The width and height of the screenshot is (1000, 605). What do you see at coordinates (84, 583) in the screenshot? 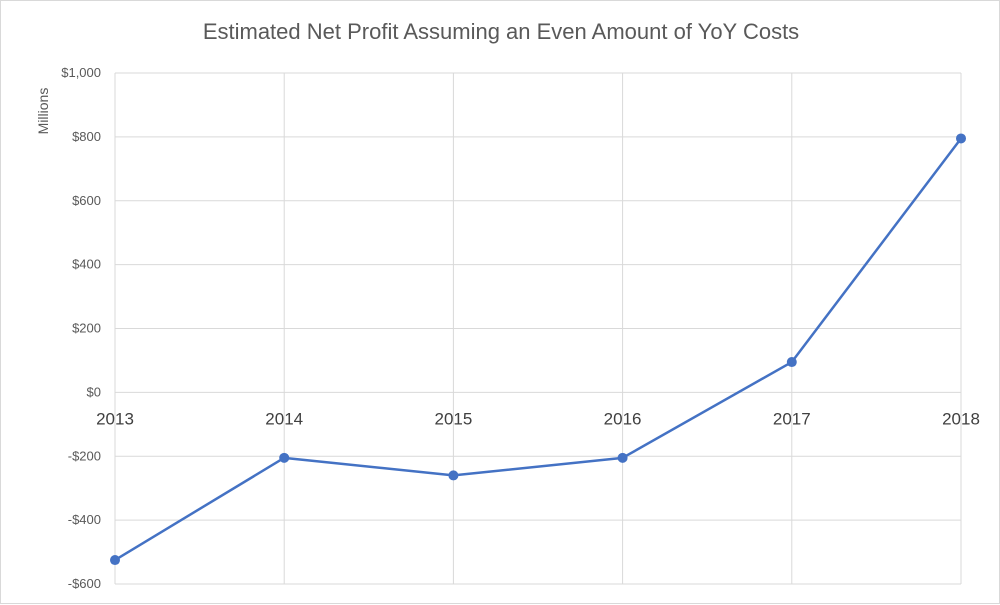
I see `y-tick-label: -$600` at bounding box center [84, 583].